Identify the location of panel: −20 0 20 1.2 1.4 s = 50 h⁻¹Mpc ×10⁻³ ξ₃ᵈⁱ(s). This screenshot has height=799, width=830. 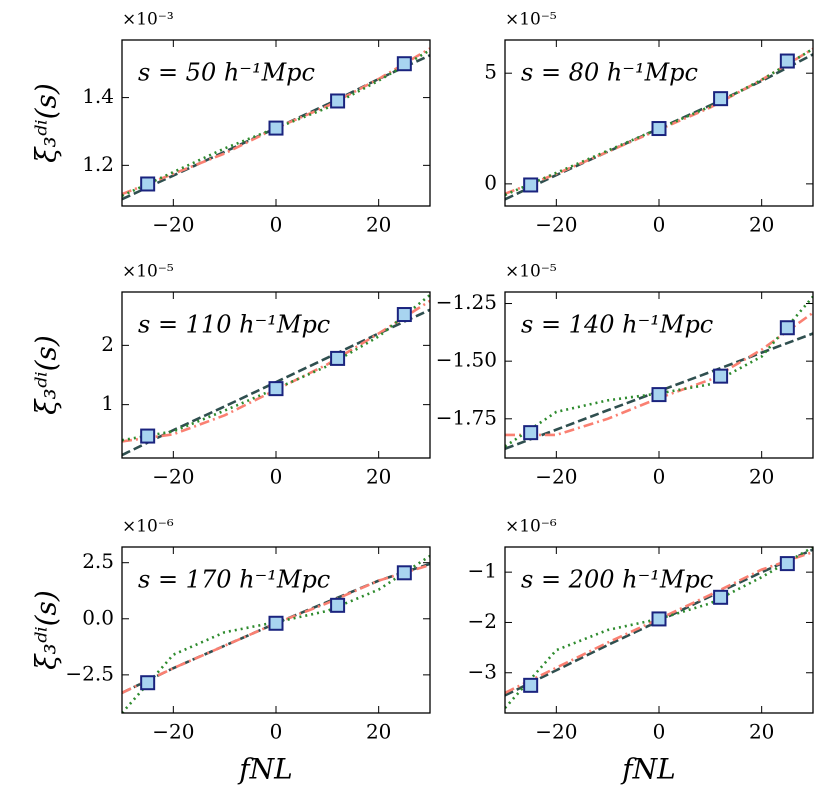
(230, 123).